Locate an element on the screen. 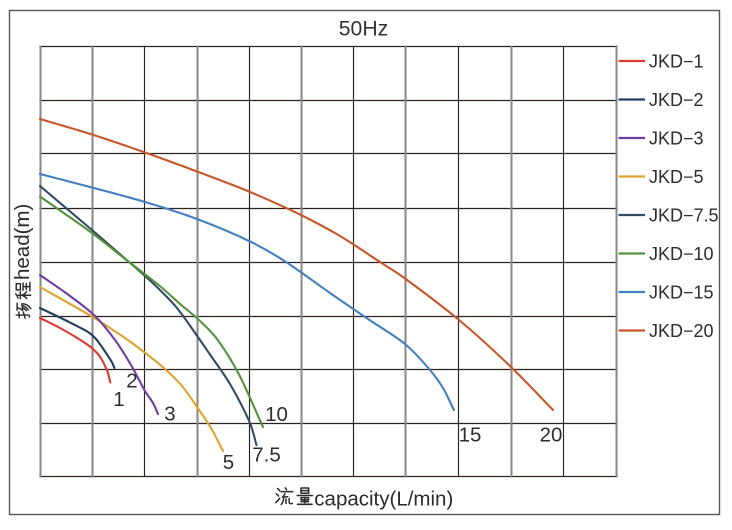  svg-text: 3 is located at coordinates (169, 414).